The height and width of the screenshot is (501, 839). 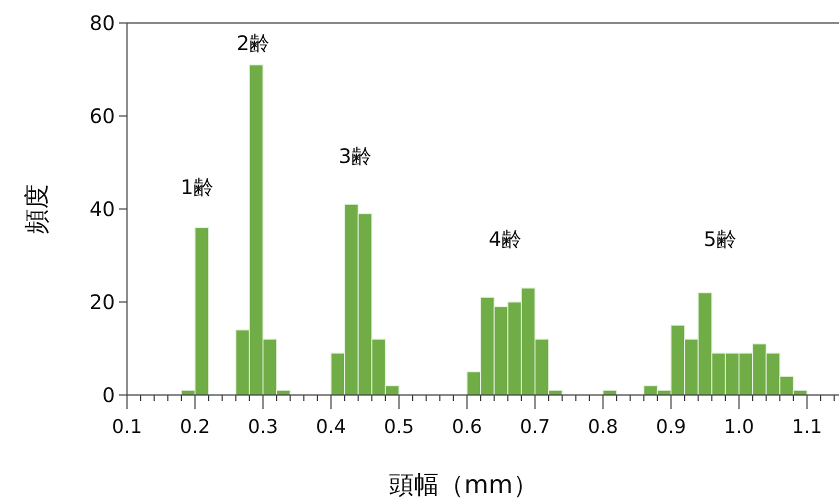 I want to click on x-tick-label: 0.2, so click(x=195, y=427).